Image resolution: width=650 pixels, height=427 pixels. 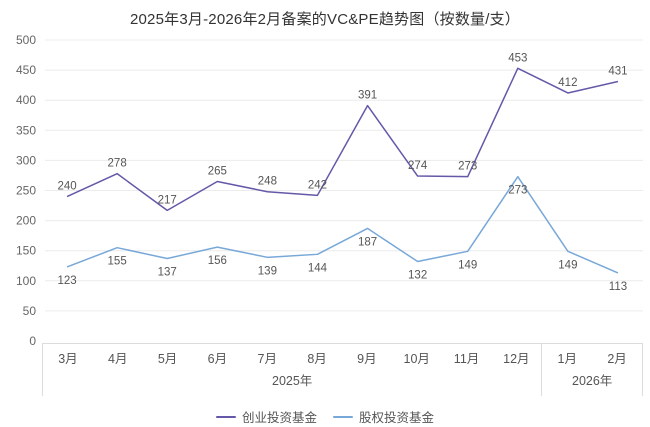 What do you see at coordinates (592, 359) in the screenshot?
I see `x-axis-month-row: 1月 2月` at bounding box center [592, 359].